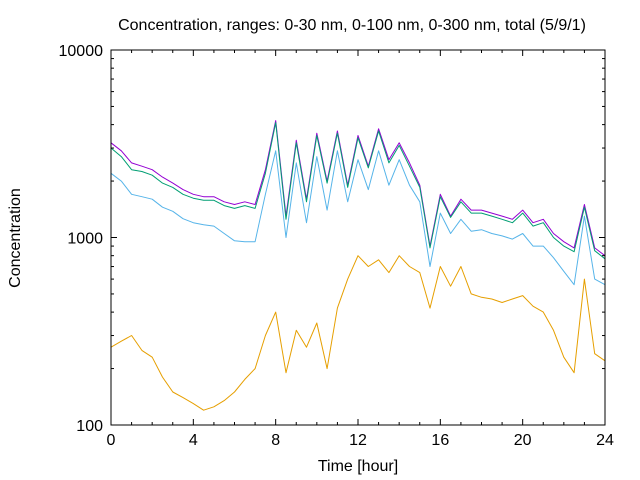  What do you see at coordinates (358, 440) in the screenshot?
I see `x-tick-label: 12` at bounding box center [358, 440].